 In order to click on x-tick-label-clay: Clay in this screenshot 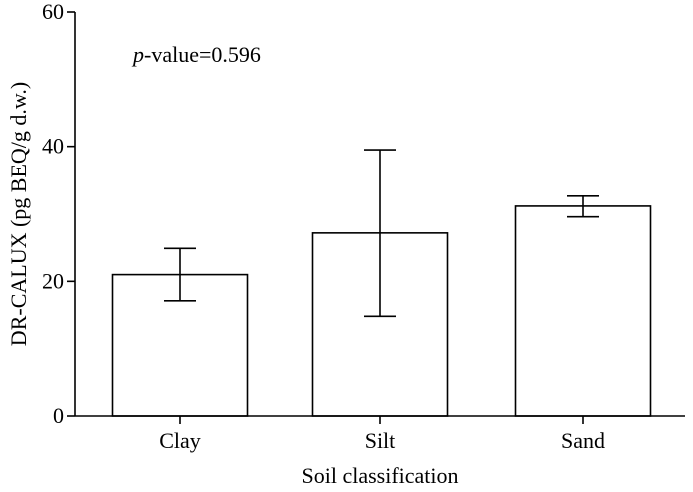, I will do `click(180, 440)`.